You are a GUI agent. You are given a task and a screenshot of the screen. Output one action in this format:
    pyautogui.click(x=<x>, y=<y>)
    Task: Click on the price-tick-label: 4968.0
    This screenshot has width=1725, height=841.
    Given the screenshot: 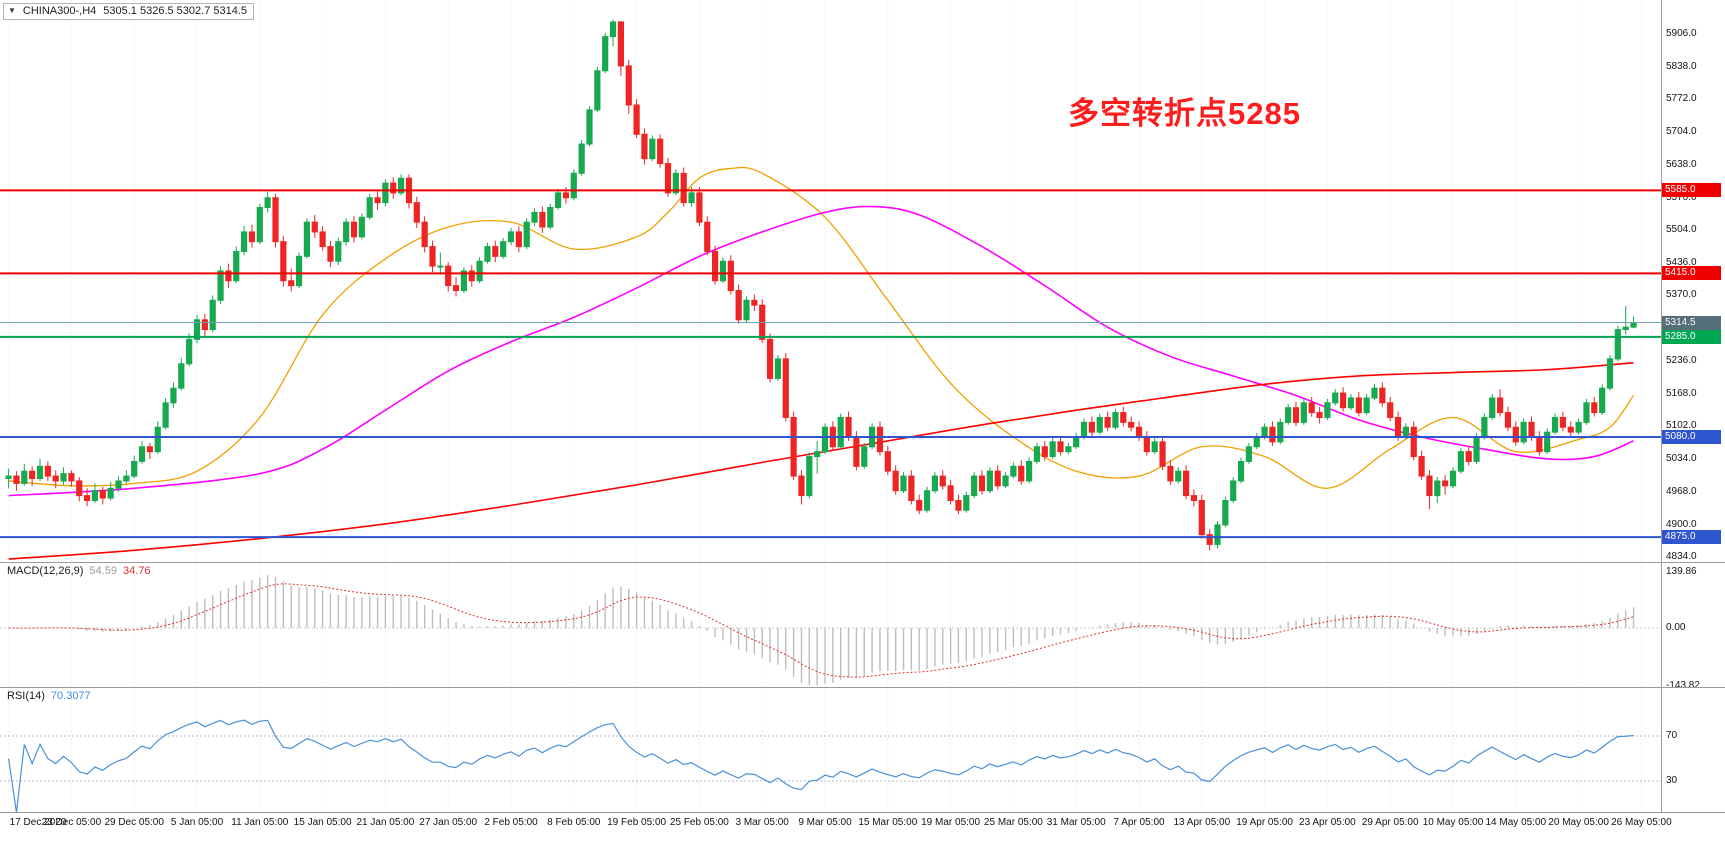 What is the action you would take?
    pyautogui.click(x=1681, y=491)
    